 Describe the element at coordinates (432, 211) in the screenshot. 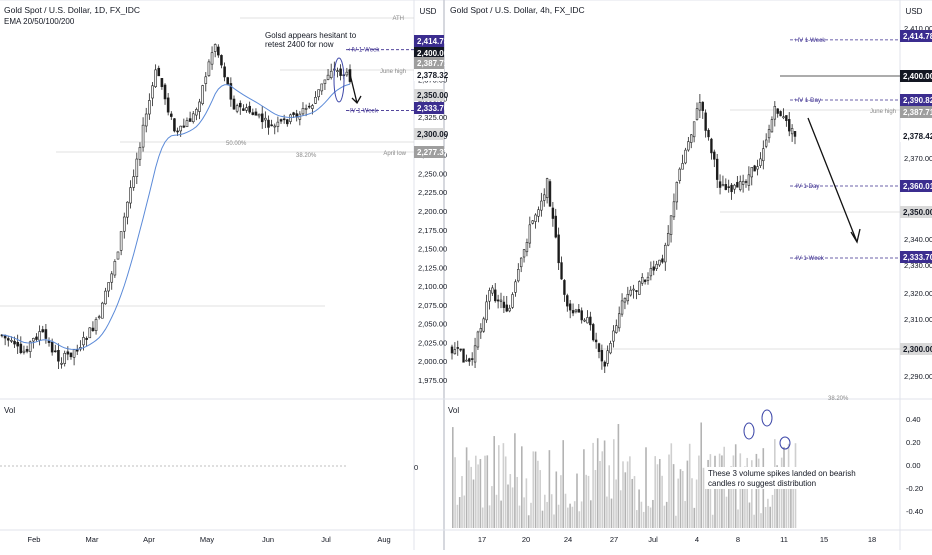

I see `left-price-tick: 2,200.00` at that location.